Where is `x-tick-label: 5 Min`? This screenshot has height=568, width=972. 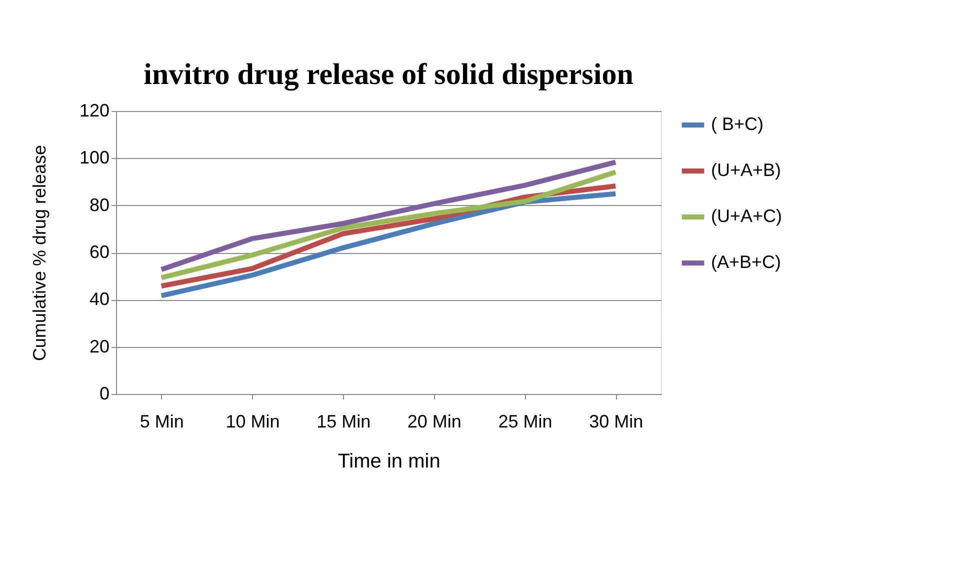
x-tick-label: 5 Min is located at coordinates (162, 422).